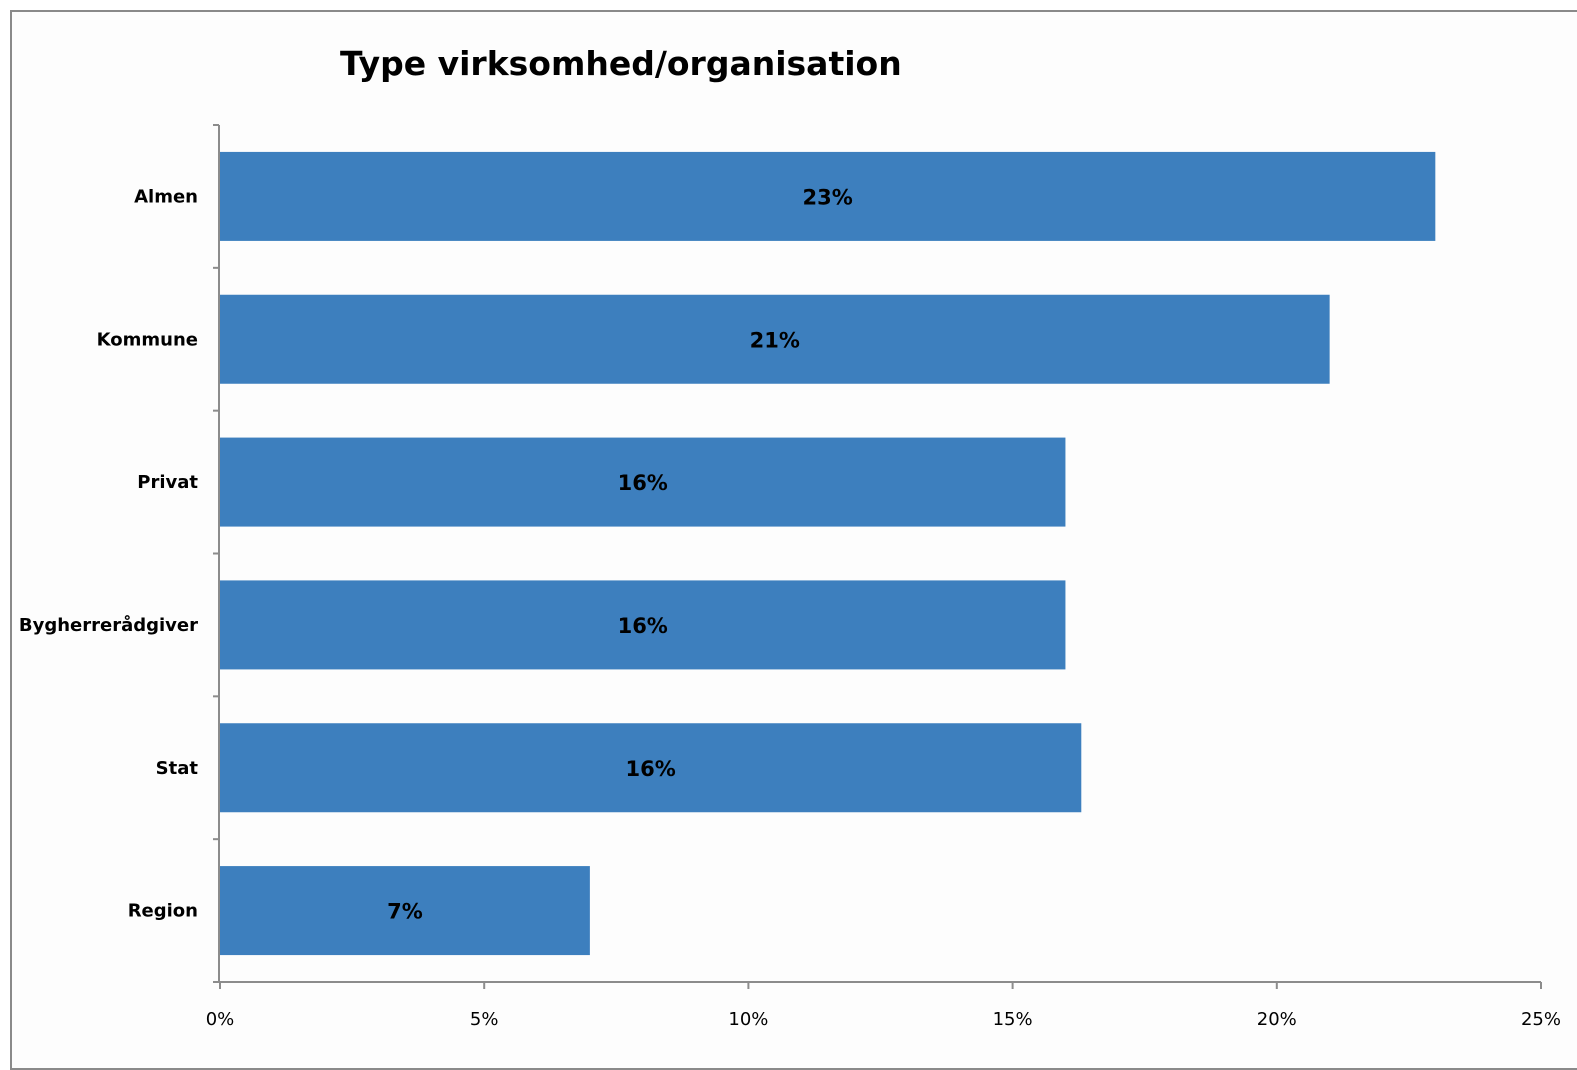 The width and height of the screenshot is (1577, 1070). I want to click on bar-privat, so click(643, 482).